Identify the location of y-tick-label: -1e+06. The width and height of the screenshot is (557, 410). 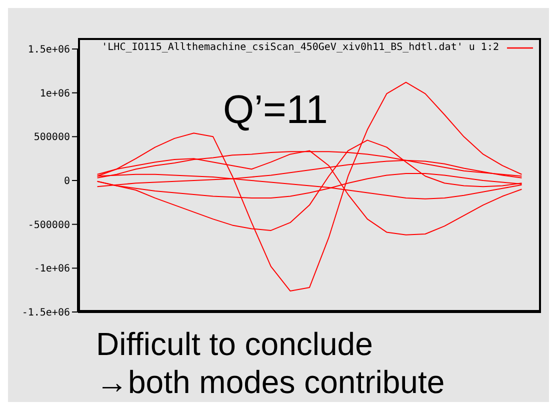
(52, 269).